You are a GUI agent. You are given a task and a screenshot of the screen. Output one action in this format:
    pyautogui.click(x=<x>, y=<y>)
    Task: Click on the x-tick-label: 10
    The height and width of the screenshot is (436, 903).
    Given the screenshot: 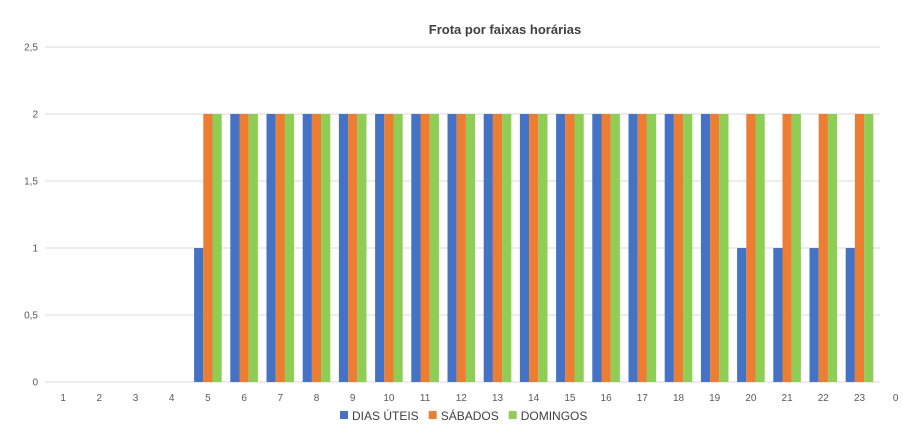 What is the action you would take?
    pyautogui.click(x=389, y=398)
    